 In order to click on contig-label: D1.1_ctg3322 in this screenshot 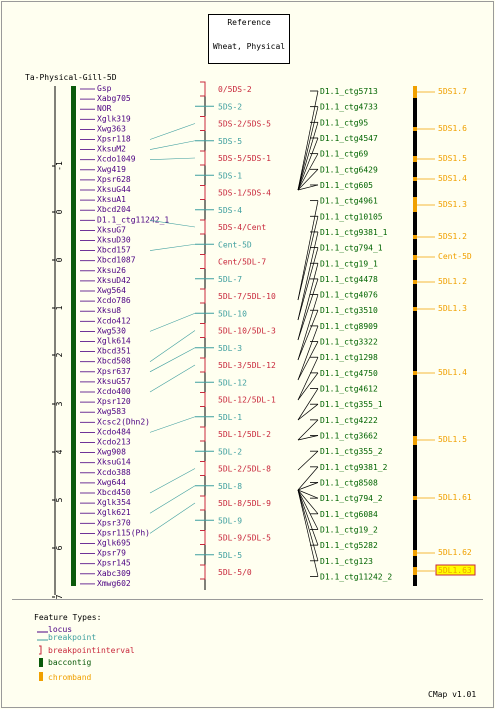, I will do `click(349, 342)`.